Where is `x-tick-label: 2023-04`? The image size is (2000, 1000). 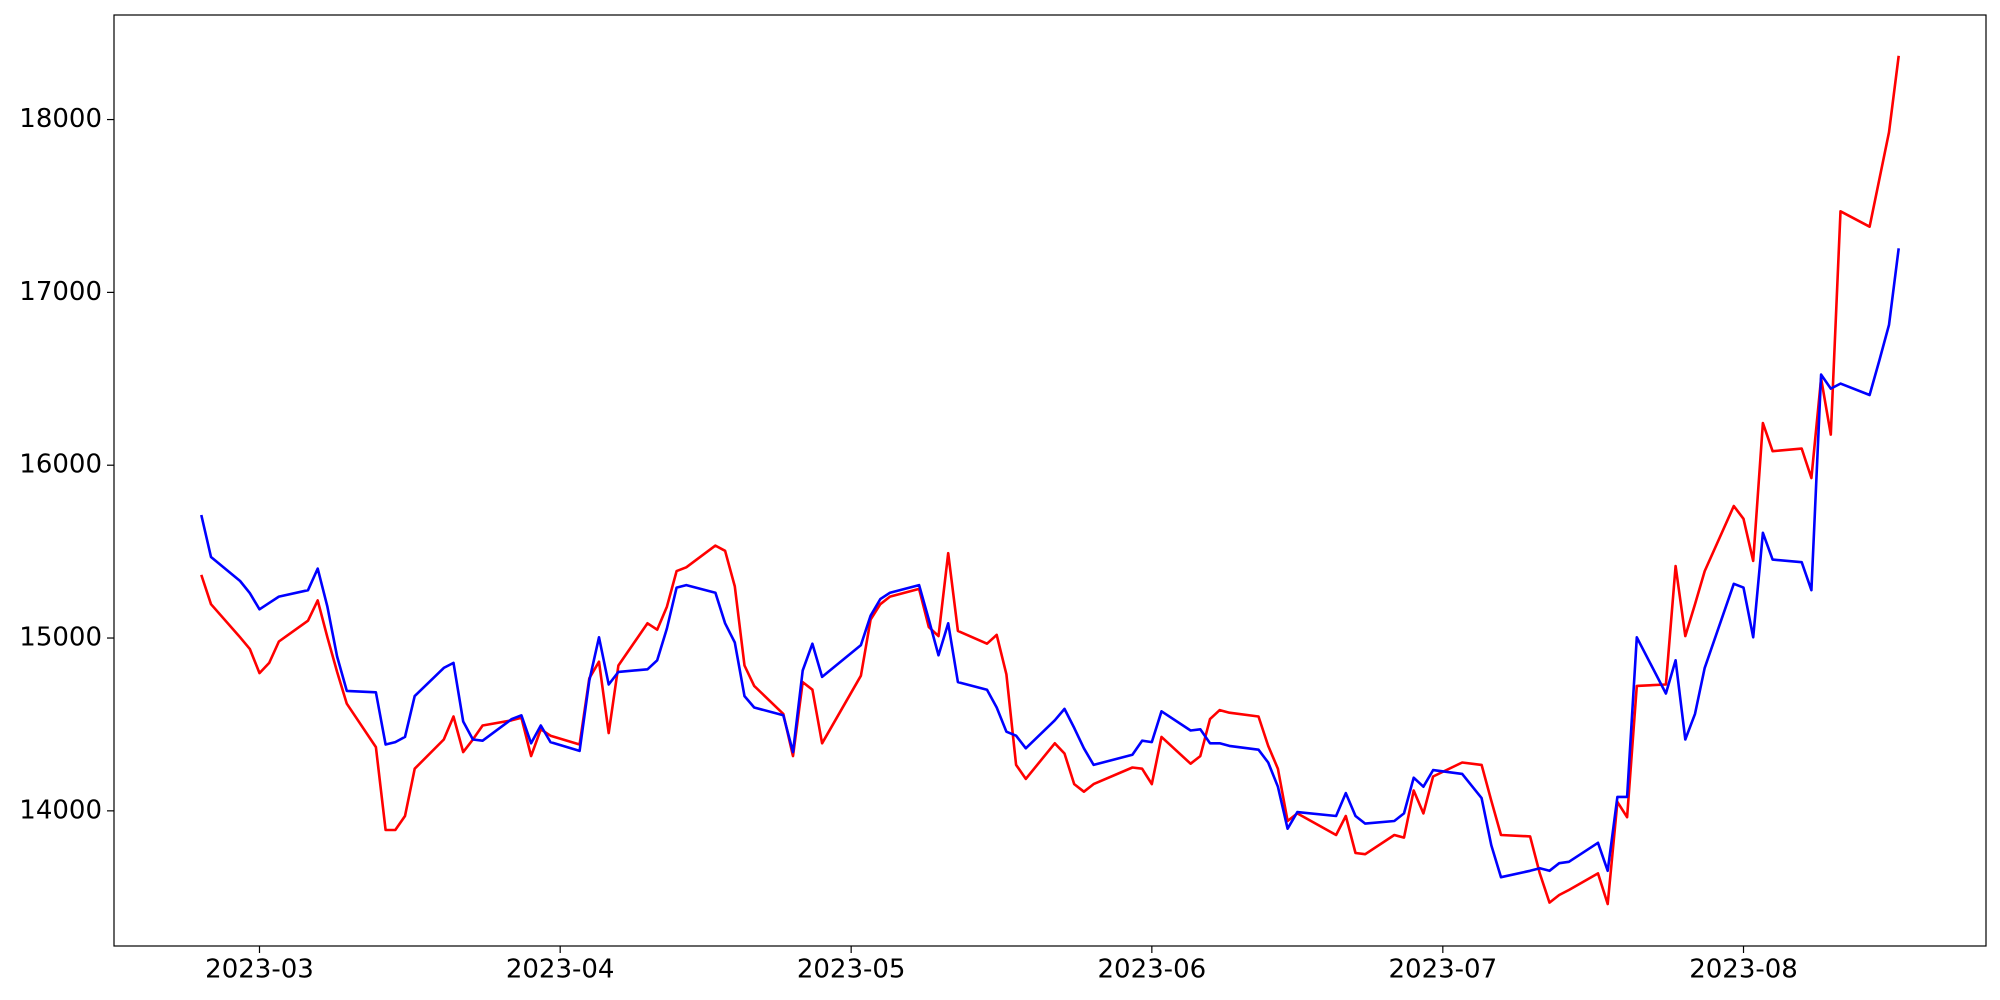
x-tick-label: 2023-04 is located at coordinates (560, 970).